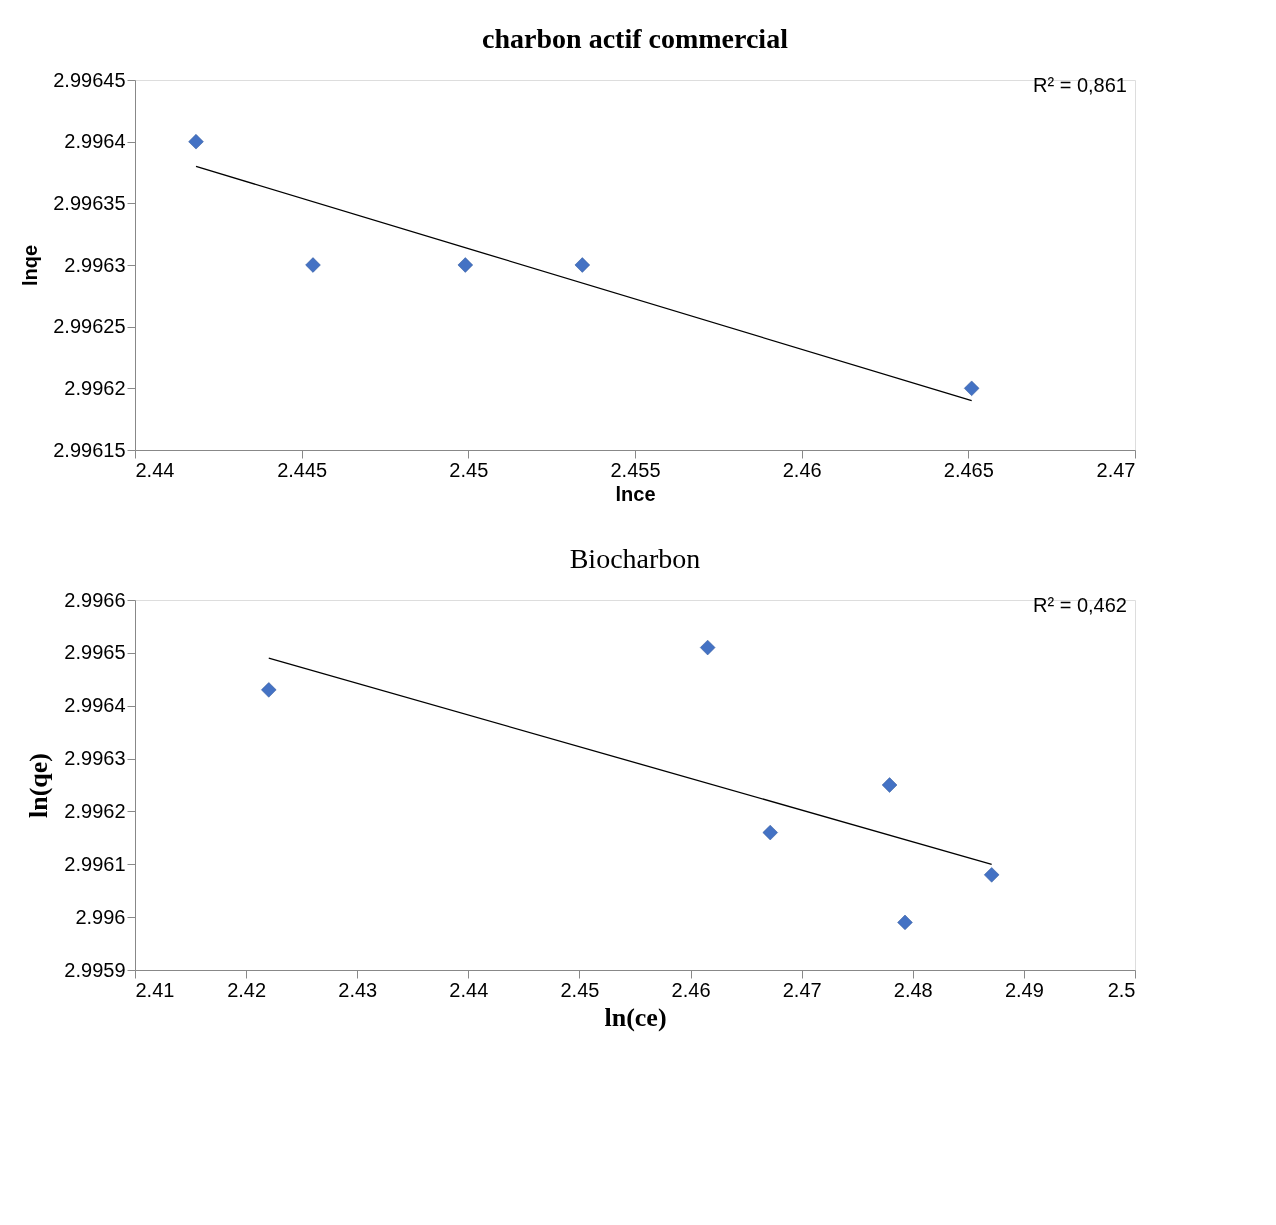 Image resolution: width=1276 pixels, height=1225 pixels. I want to click on y-tick-label: 2.9961, so click(95, 863).